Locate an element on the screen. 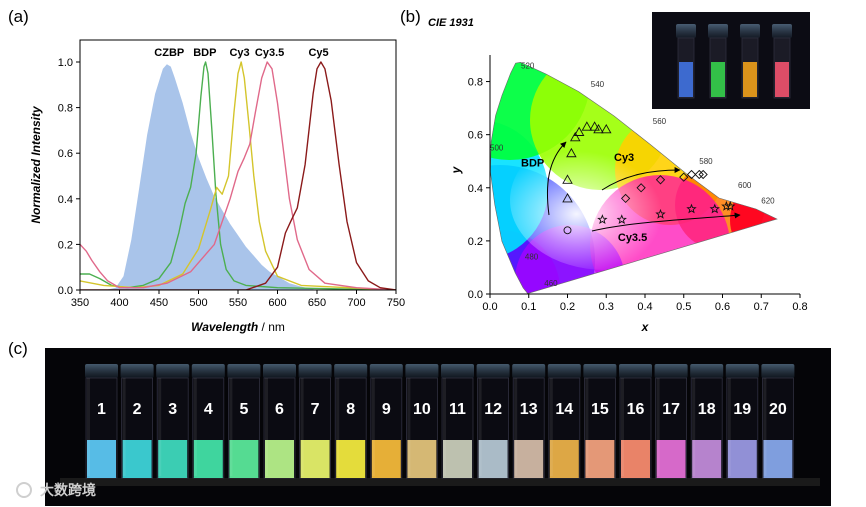 Image resolution: width=866 pixels, height=507 pixels. vial-number: 9 is located at coordinates (386, 409).